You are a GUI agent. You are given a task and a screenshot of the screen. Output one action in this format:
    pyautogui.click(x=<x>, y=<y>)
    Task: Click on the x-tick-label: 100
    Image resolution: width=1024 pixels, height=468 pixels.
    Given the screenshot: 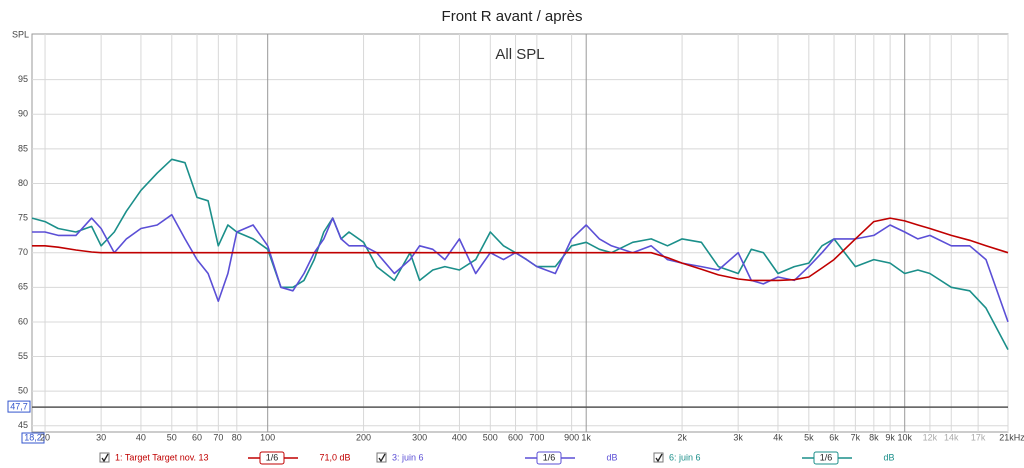 What is the action you would take?
    pyautogui.click(x=267, y=437)
    